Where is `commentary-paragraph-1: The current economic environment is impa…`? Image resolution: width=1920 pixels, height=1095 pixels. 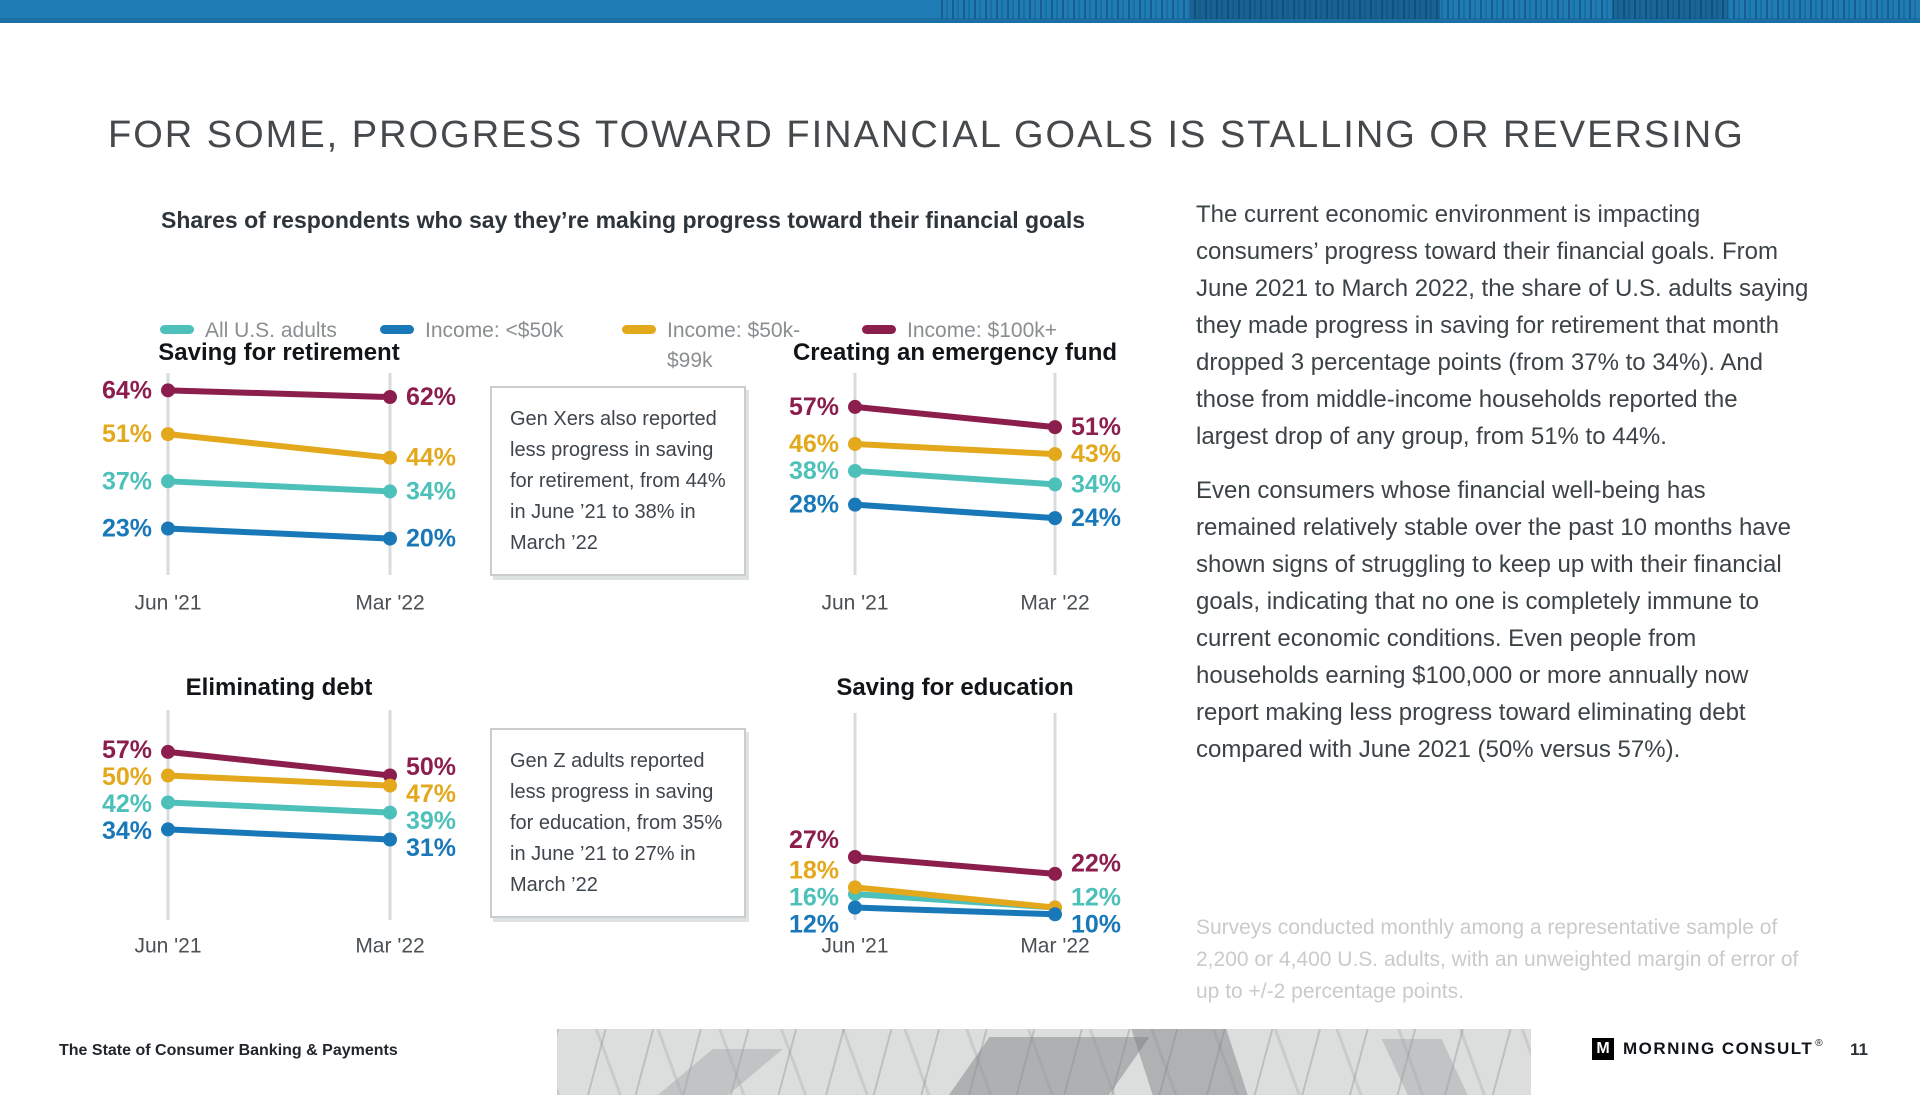 commentary-paragraph-1: The current economic environment is impa… is located at coordinates (1502, 325).